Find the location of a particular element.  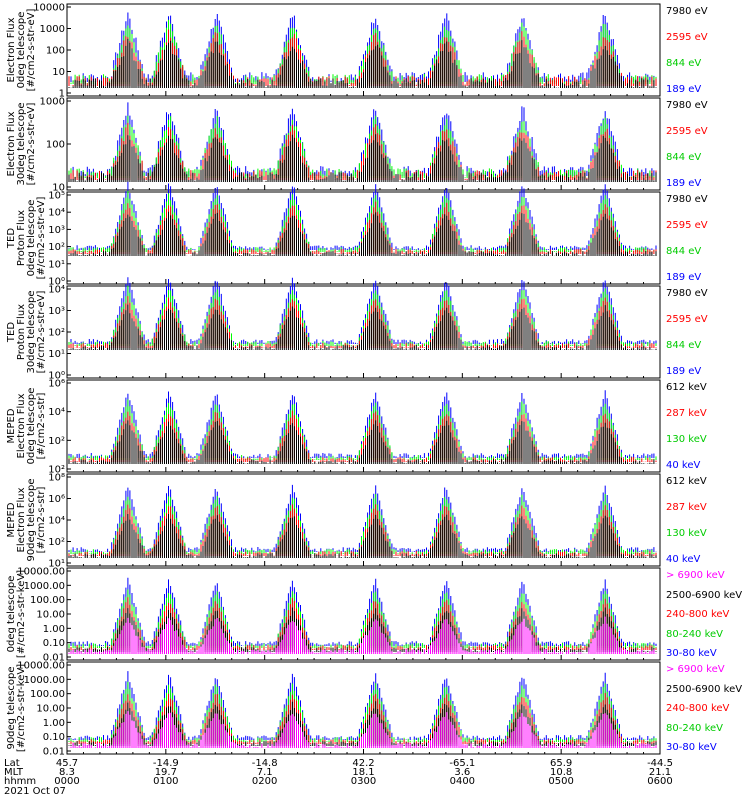

x-tick-label-mlt: 10.8 is located at coordinates (561, 772).